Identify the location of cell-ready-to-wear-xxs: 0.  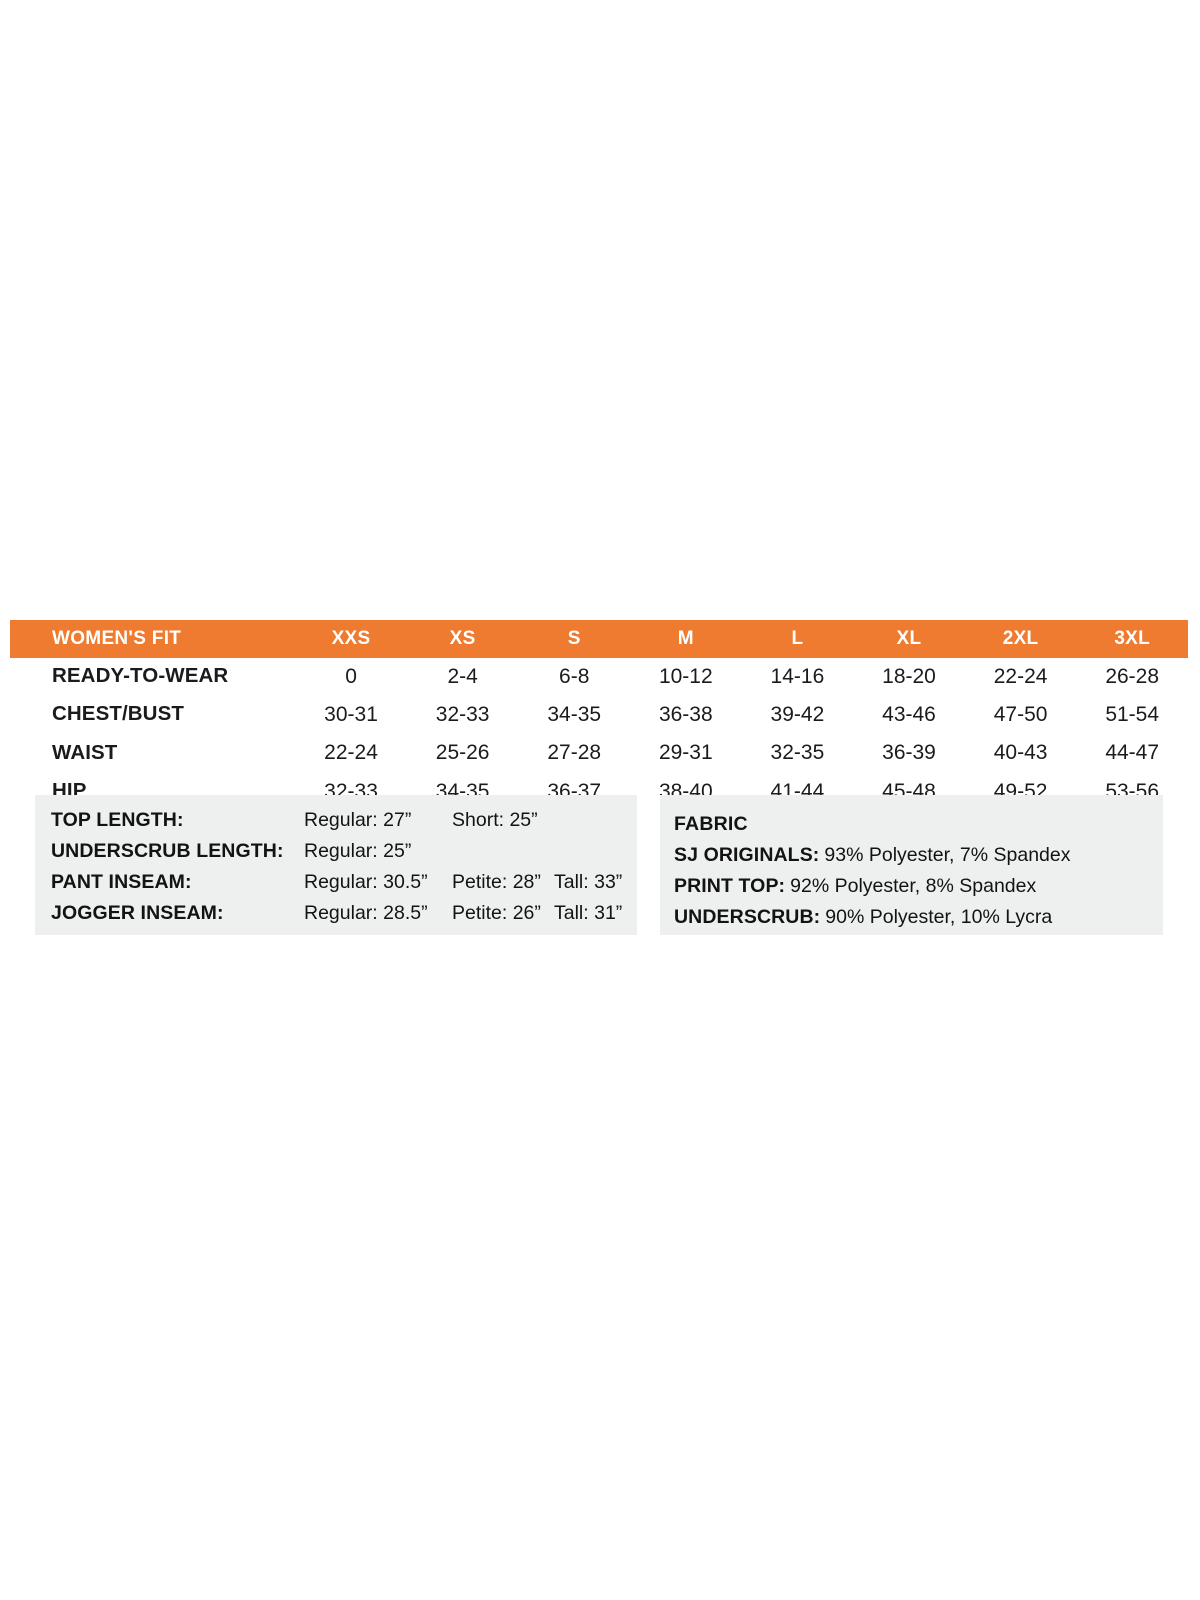
(351, 677).